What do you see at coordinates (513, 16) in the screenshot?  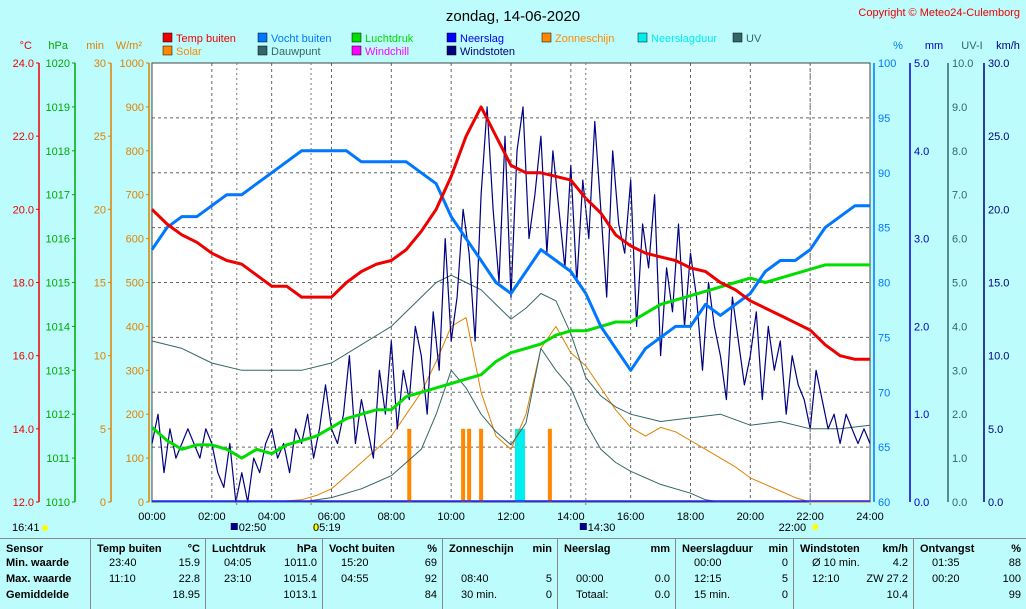 I see `chart-title: zondag, 14-06-2020` at bounding box center [513, 16].